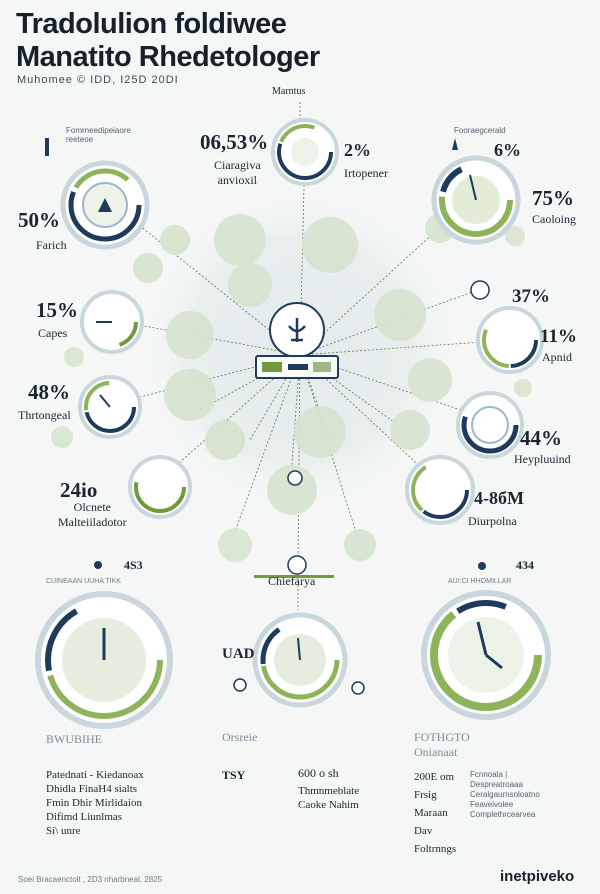 Image resolution: width=600 pixels, height=894 pixels. What do you see at coordinates (553, 198) in the screenshot?
I see `stat-right-1-value: 75%` at bounding box center [553, 198].